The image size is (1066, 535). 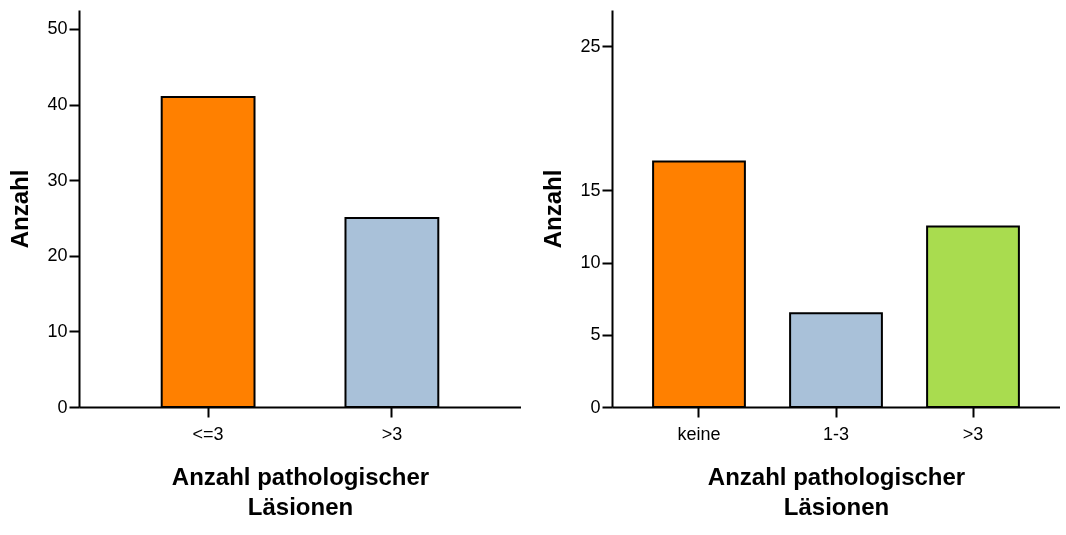 What do you see at coordinates (699, 433) in the screenshot?
I see `x-tick-label: keine` at bounding box center [699, 433].